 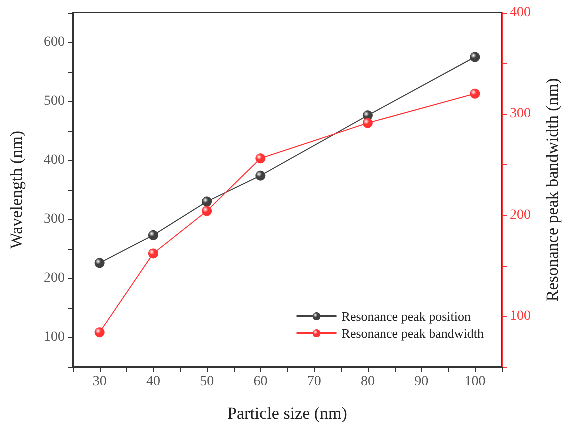 What do you see at coordinates (520, 215) in the screenshot?
I see `y2-tick-label: 200` at bounding box center [520, 215].